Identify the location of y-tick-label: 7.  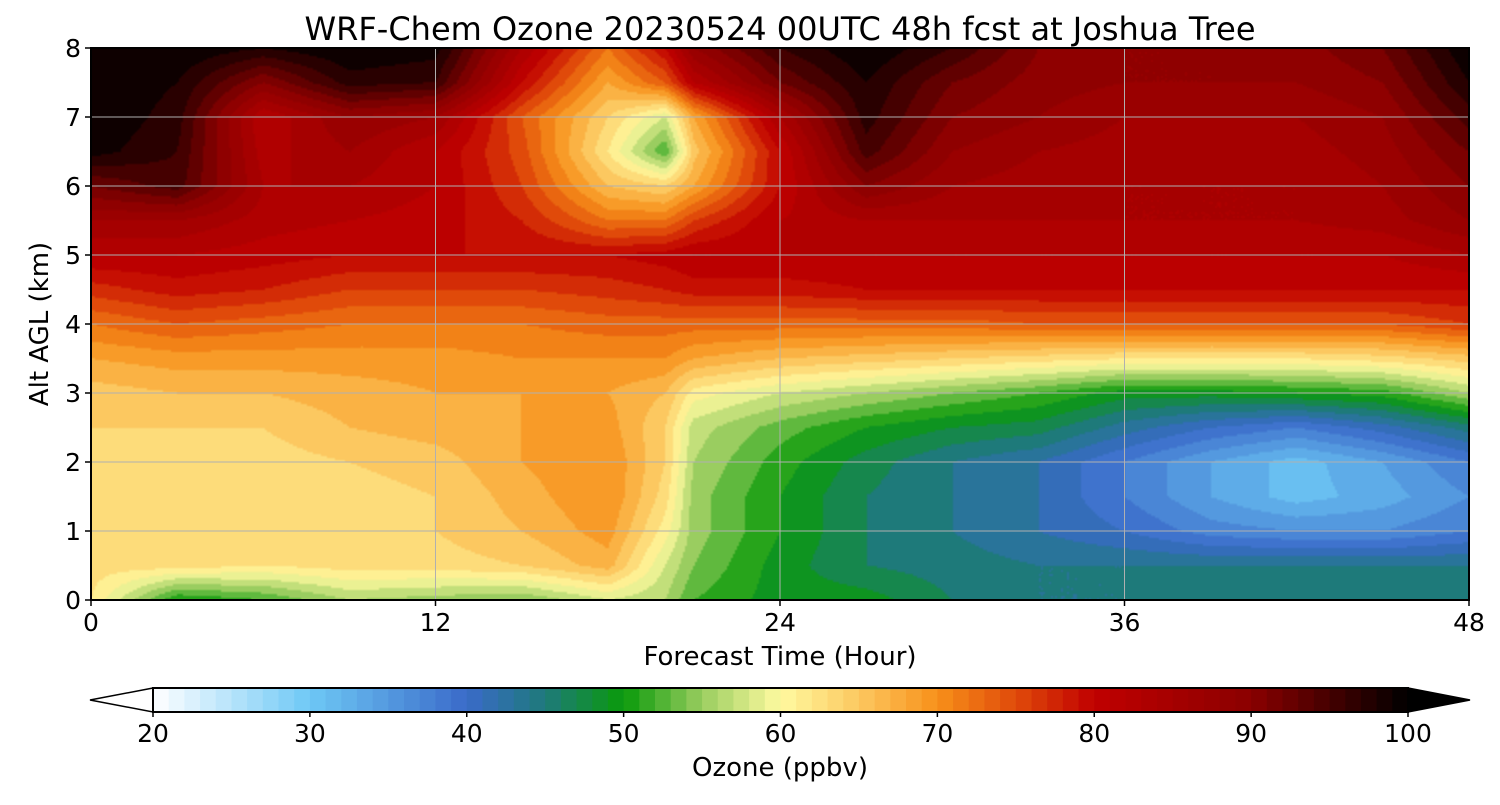
(73, 117).